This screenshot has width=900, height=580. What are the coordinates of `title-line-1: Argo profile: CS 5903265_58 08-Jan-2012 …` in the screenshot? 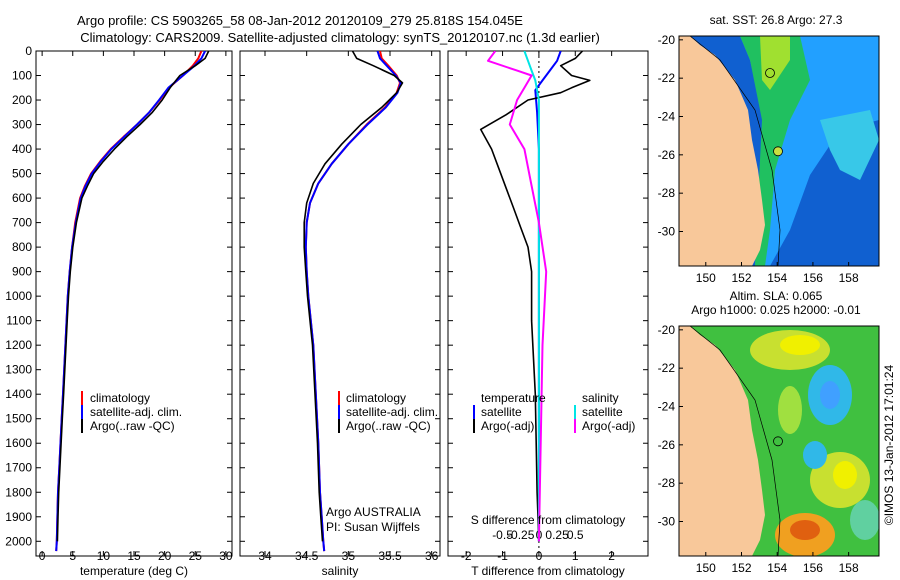 It's located at (300, 20).